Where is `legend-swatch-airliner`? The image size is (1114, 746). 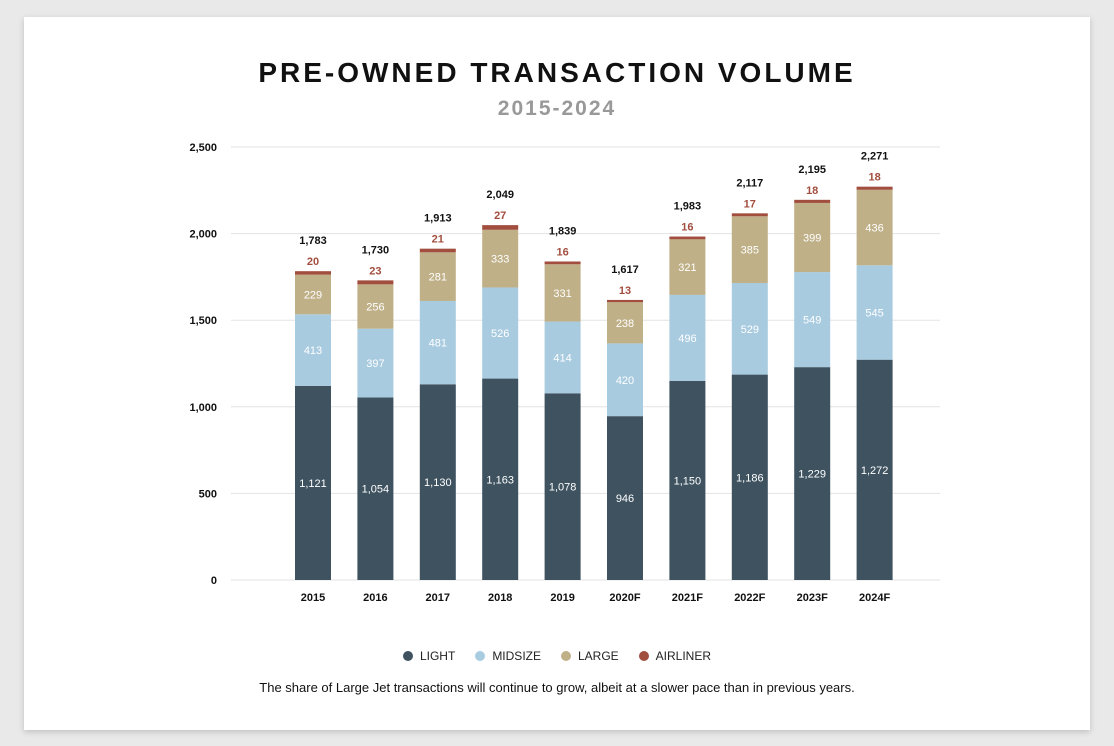 legend-swatch-airliner is located at coordinates (643, 656).